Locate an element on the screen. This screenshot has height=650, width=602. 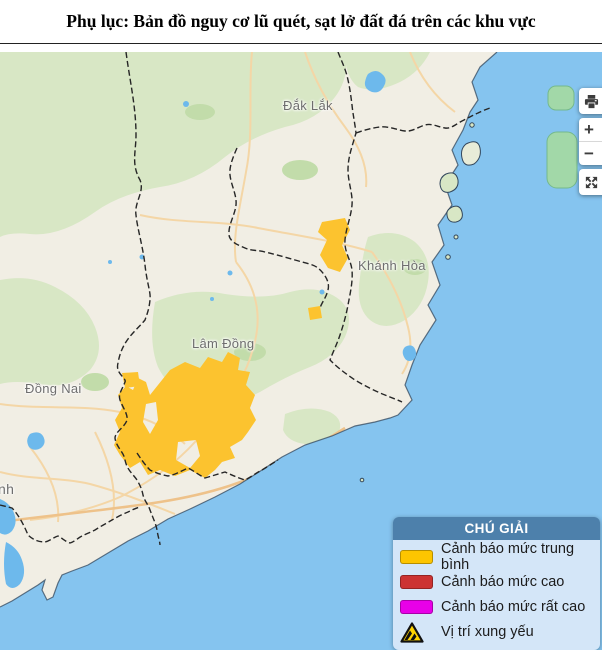
map-label-khanh-hoa: Khánh Hòa is located at coordinates (392, 265).